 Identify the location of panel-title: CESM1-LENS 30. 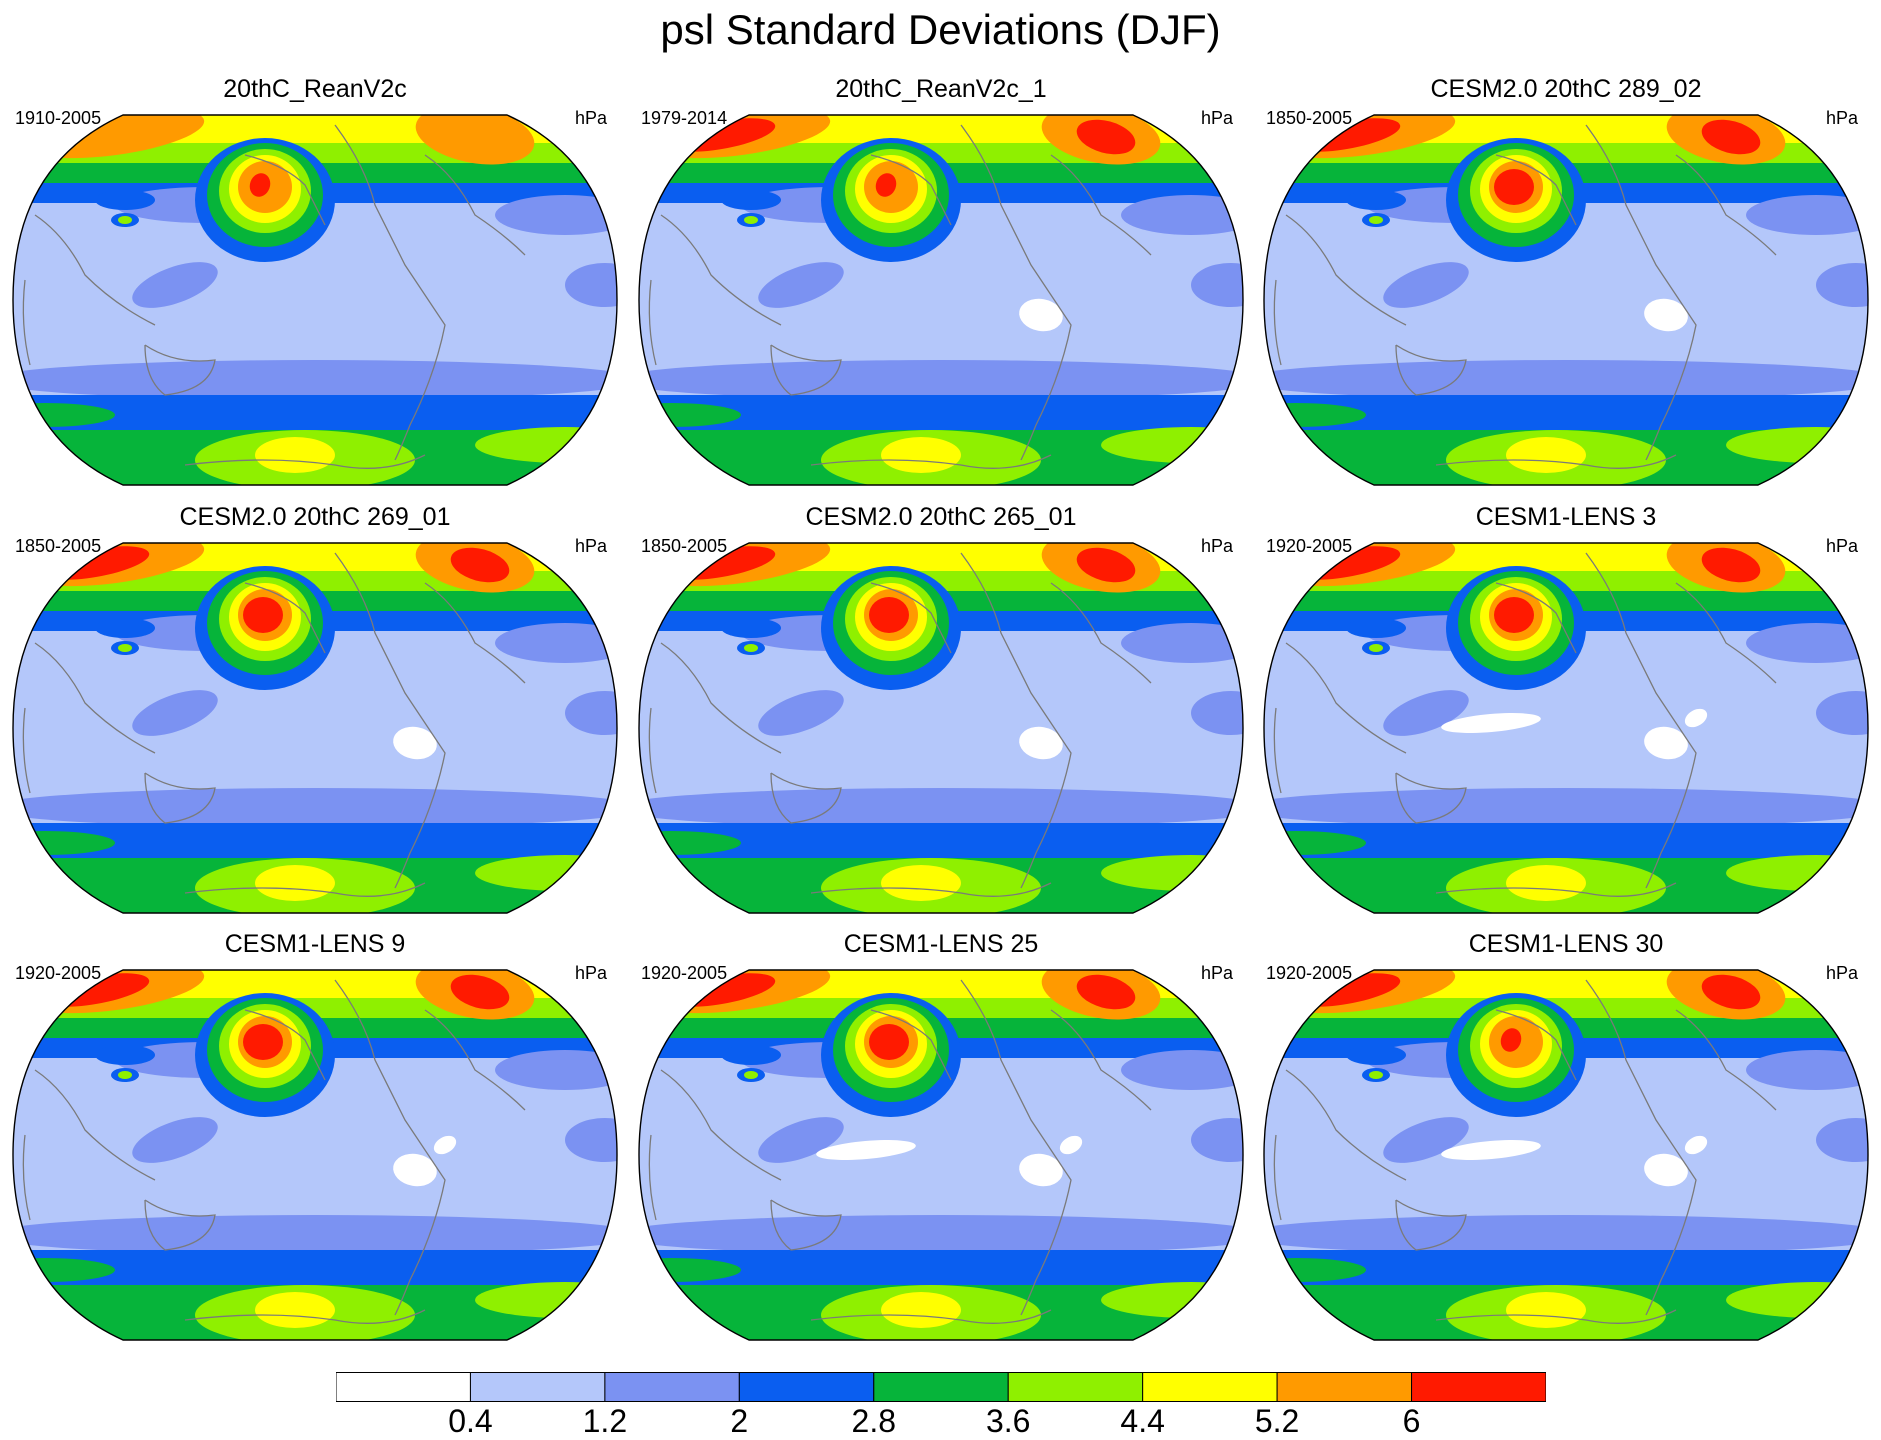
(1566, 944).